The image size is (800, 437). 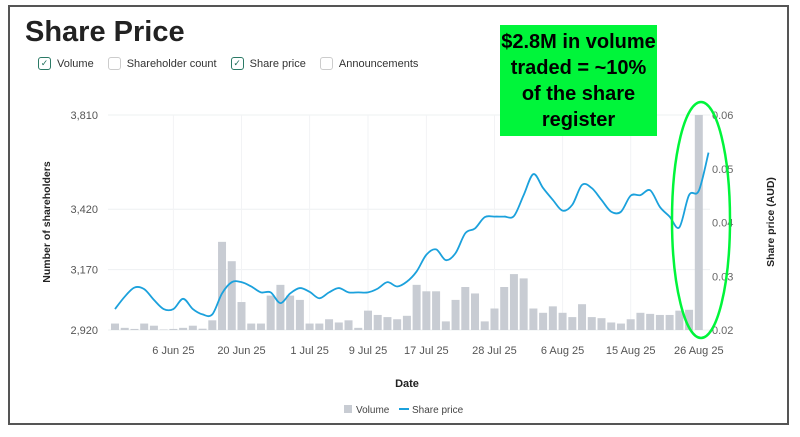 I want to click on x-tick-label: 15 Aug 25, so click(x=631, y=351).